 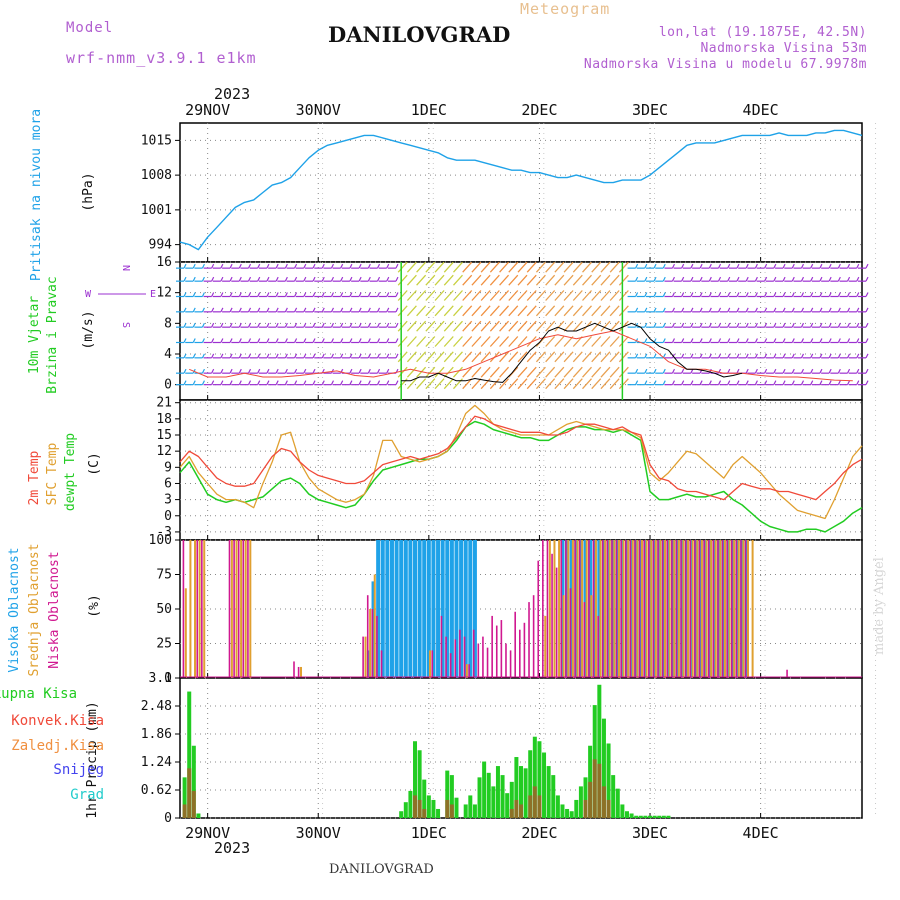 I want to click on sfc-temp-line, so click(x=521, y=462).